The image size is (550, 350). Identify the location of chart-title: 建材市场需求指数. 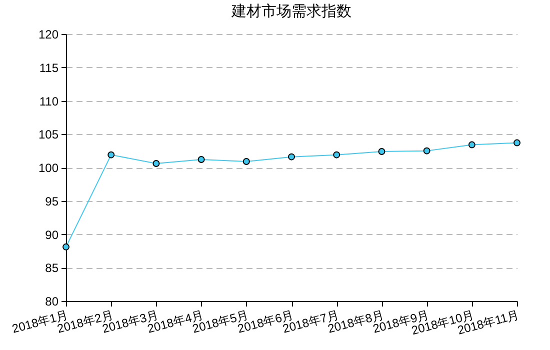
(291, 11).